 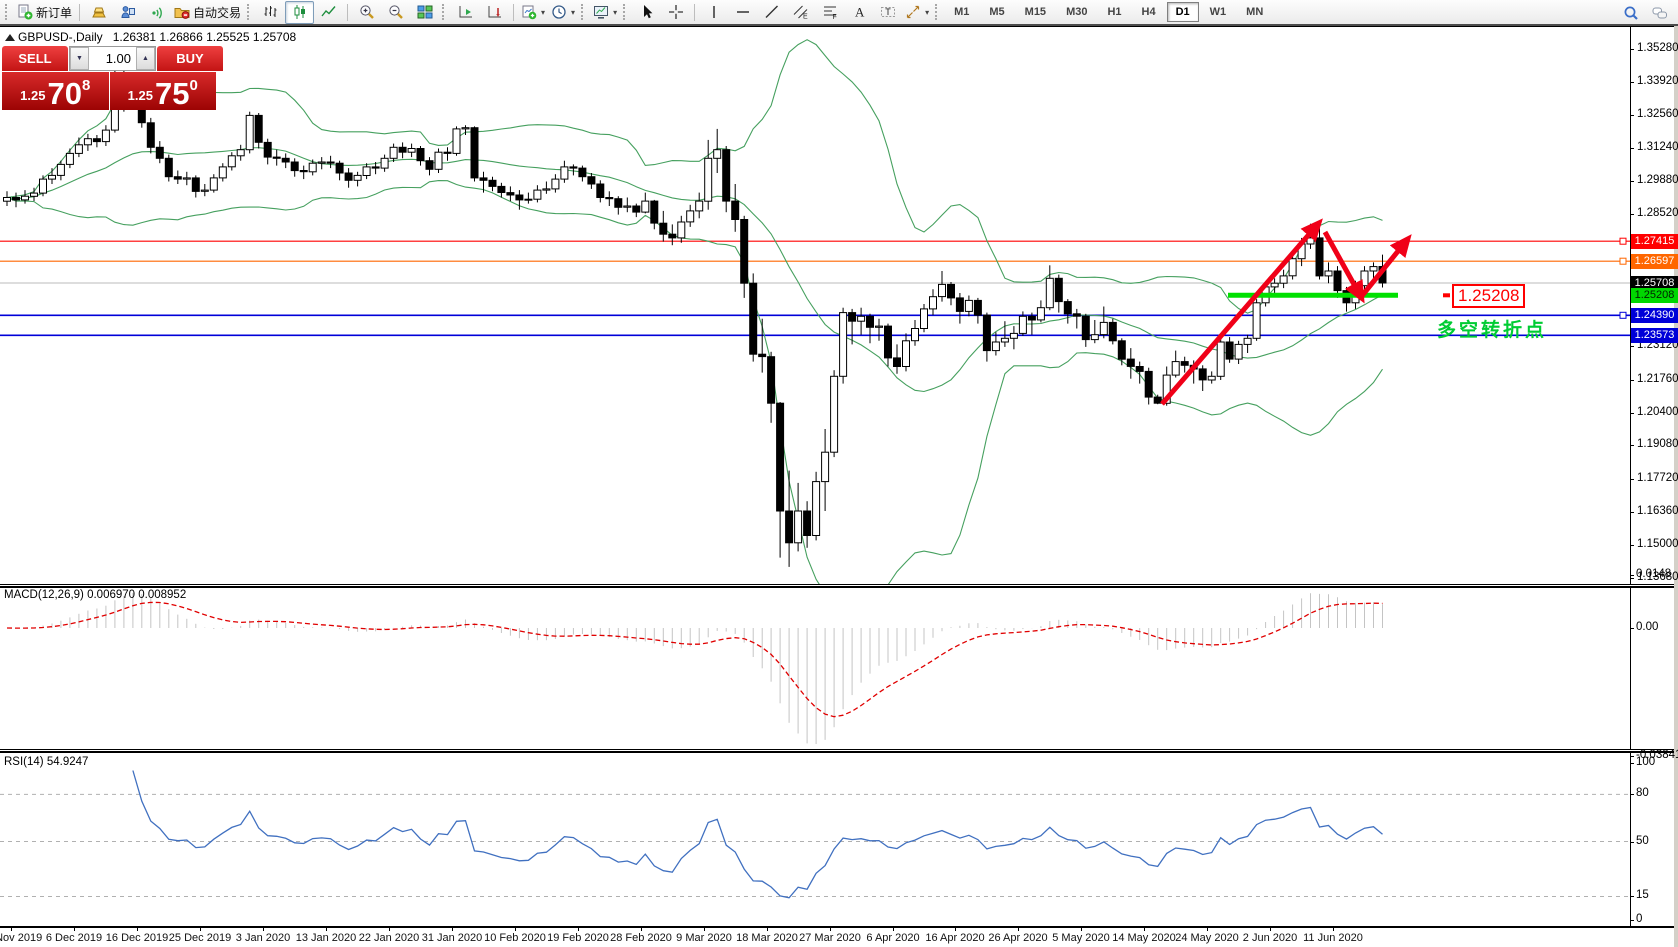 I want to click on timeframe-m15: M15, so click(x=1035, y=12).